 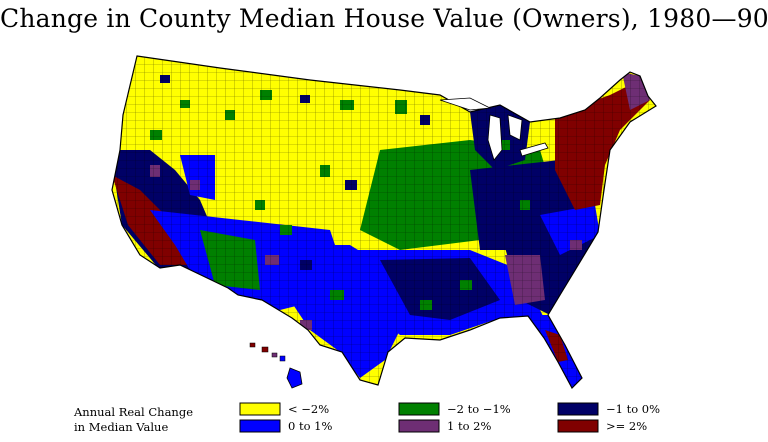 I want to click on legend-label-lt-neg2: < −2%, so click(x=309, y=409).